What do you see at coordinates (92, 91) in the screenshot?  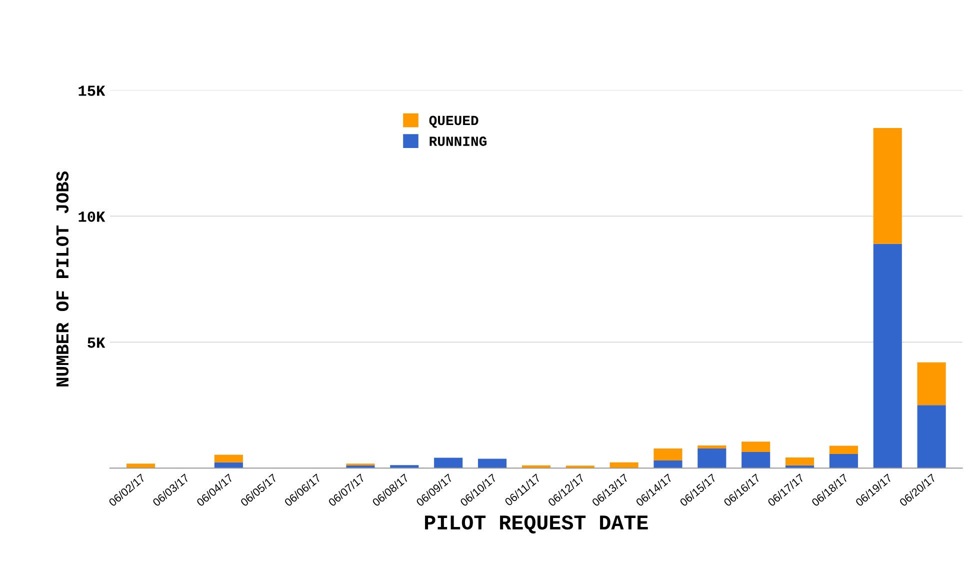 I see `y-tick-label: 15K` at bounding box center [92, 91].